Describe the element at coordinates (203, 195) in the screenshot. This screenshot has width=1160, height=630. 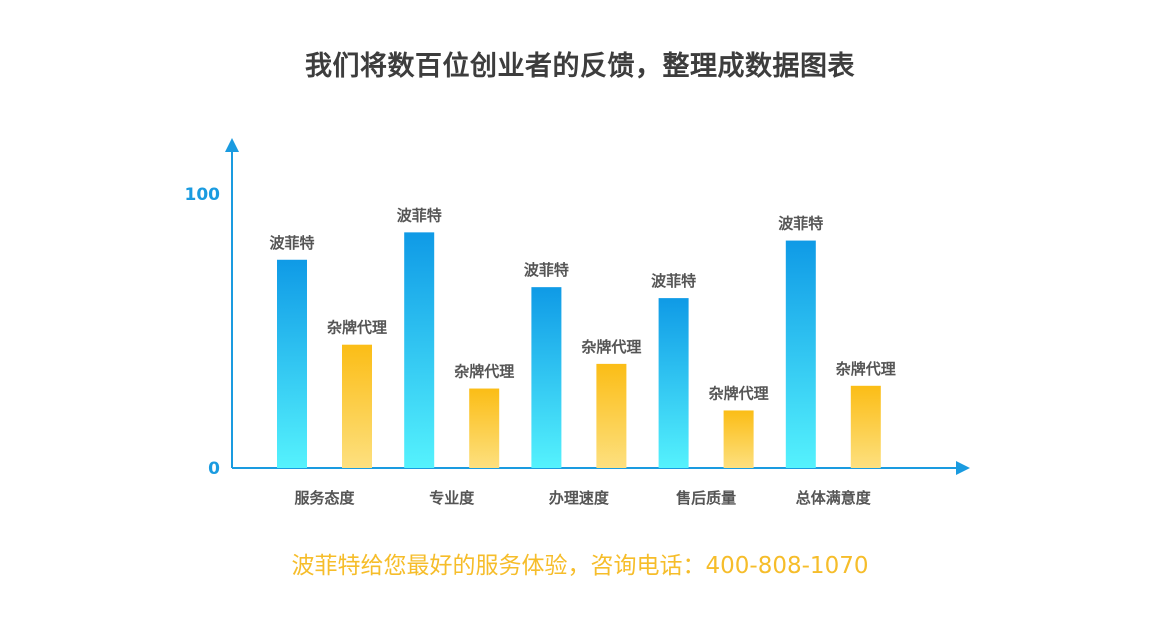
I see `y-tick-label: 100` at that location.